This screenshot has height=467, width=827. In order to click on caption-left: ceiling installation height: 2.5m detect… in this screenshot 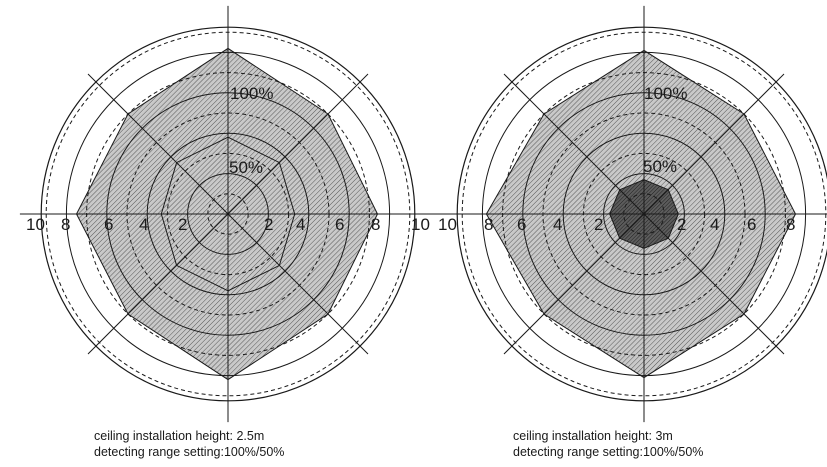, I will do `click(189, 444)`.